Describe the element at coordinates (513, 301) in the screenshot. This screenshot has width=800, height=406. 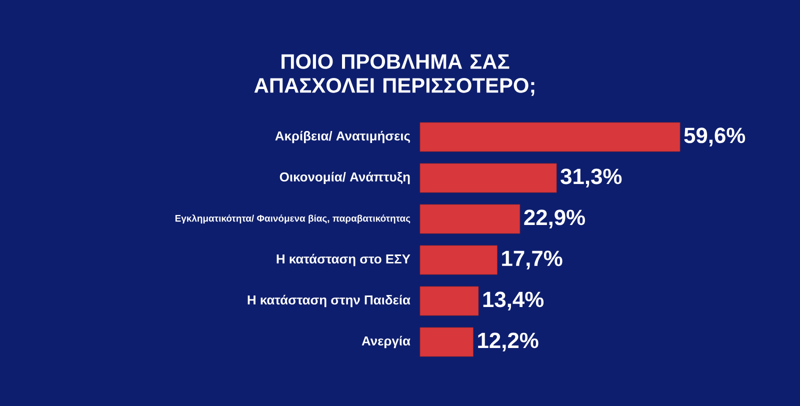
I see `data-label: 13,4%` at that location.